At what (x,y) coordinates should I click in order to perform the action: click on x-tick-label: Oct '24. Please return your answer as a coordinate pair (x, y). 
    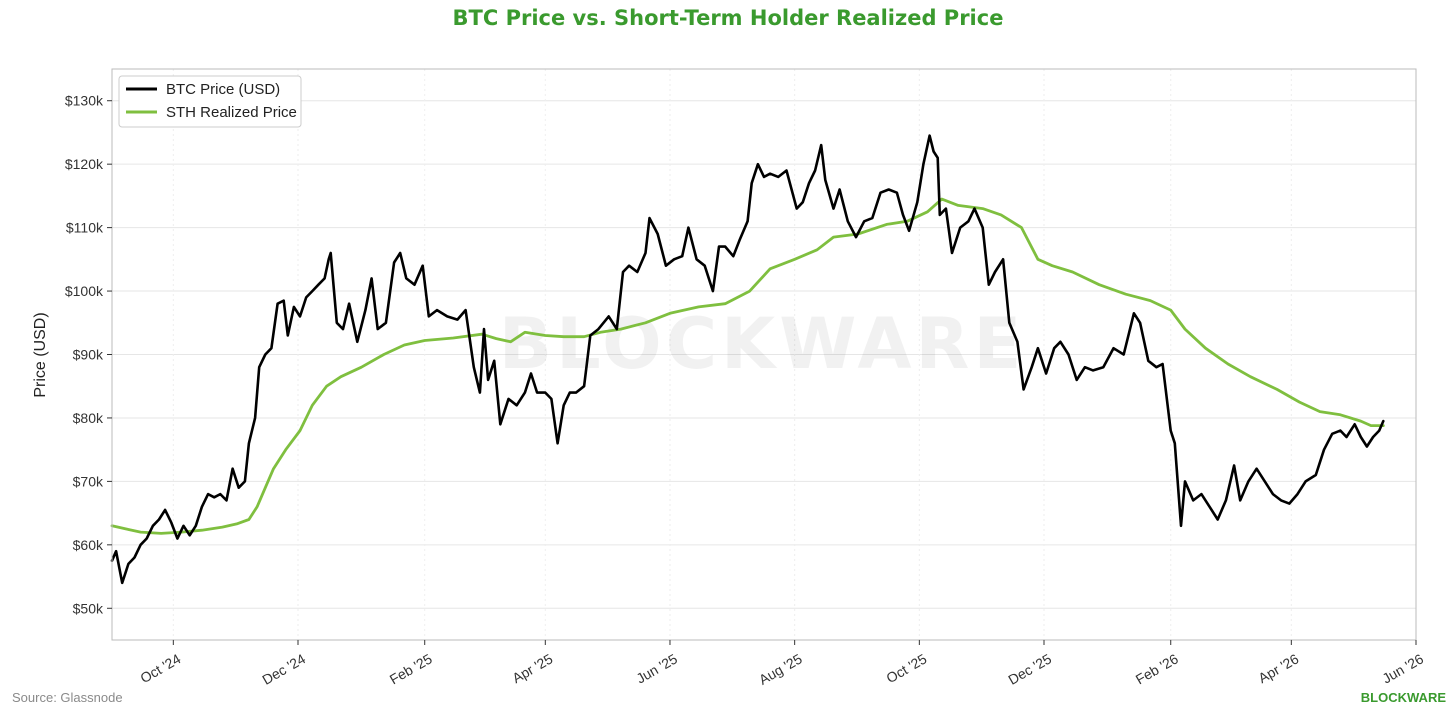
    Looking at the image, I should click on (160, 668).